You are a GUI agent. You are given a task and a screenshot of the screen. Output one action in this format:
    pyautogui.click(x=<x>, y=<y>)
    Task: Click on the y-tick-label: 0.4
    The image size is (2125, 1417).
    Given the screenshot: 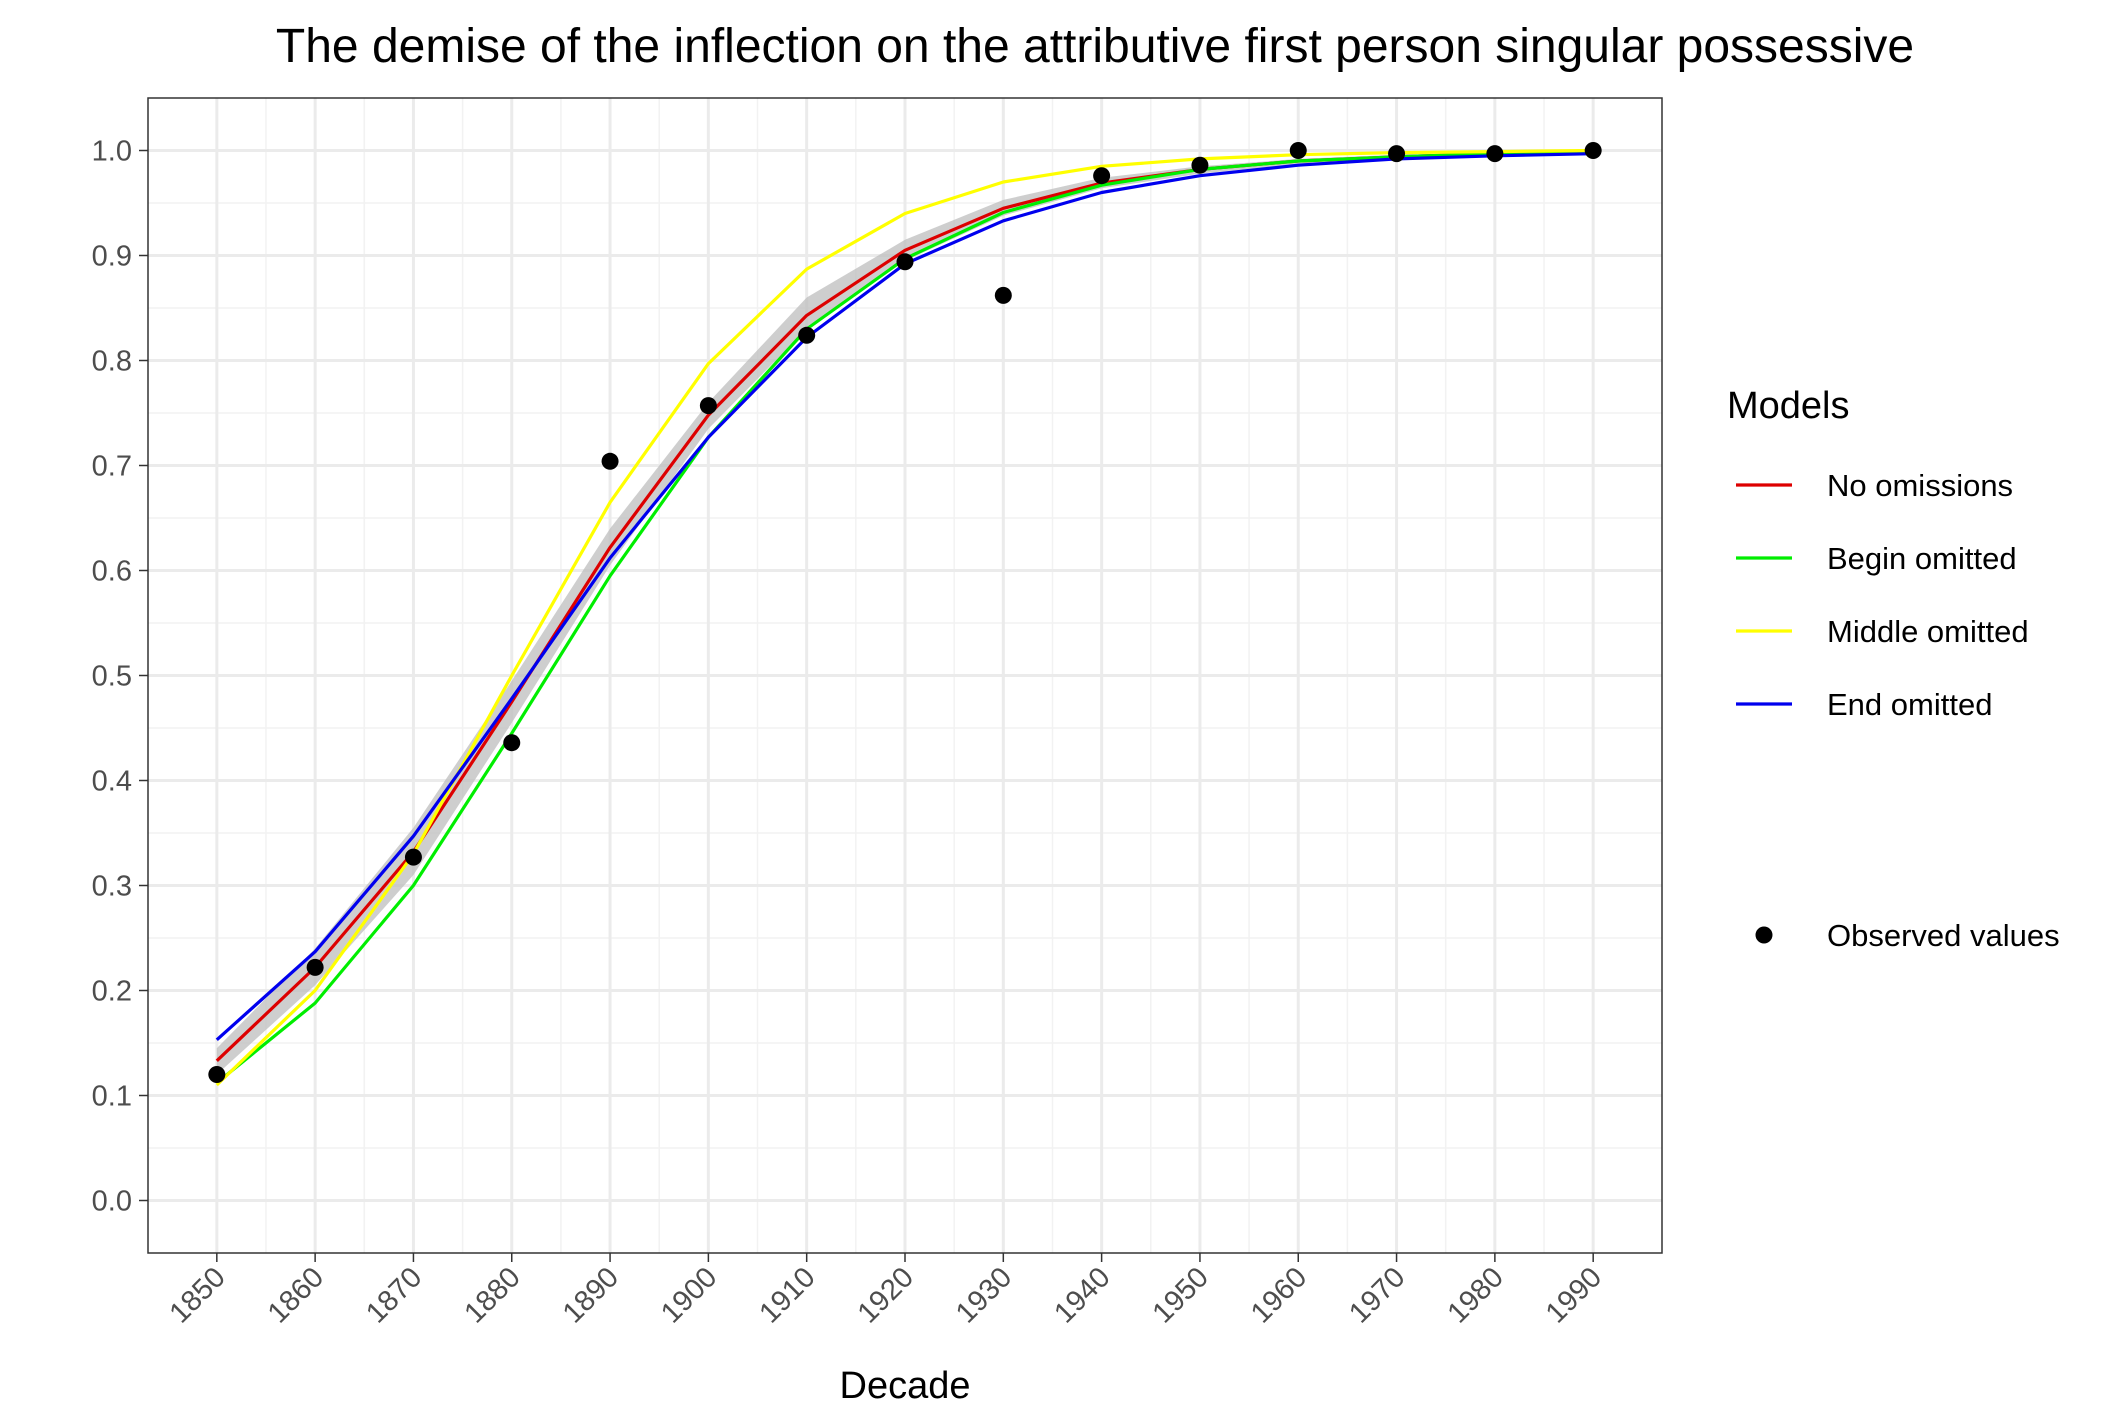 What is the action you would take?
    pyautogui.click(x=112, y=782)
    